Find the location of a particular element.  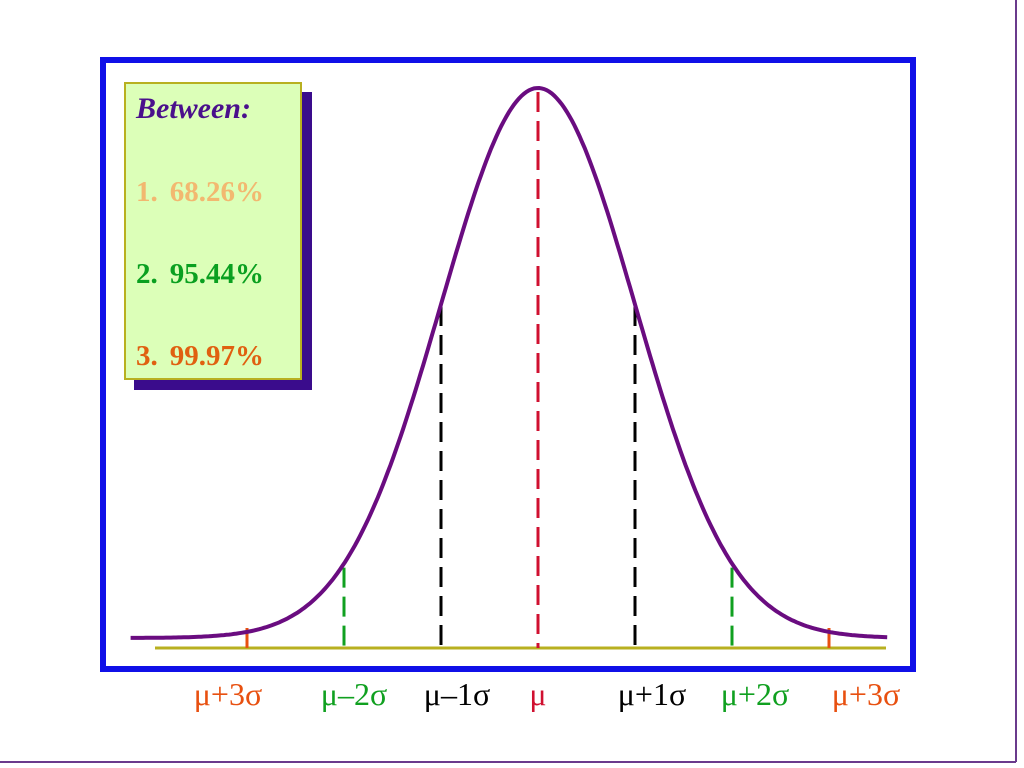

legend-item-2: 2. 95.44% is located at coordinates (200, 274).